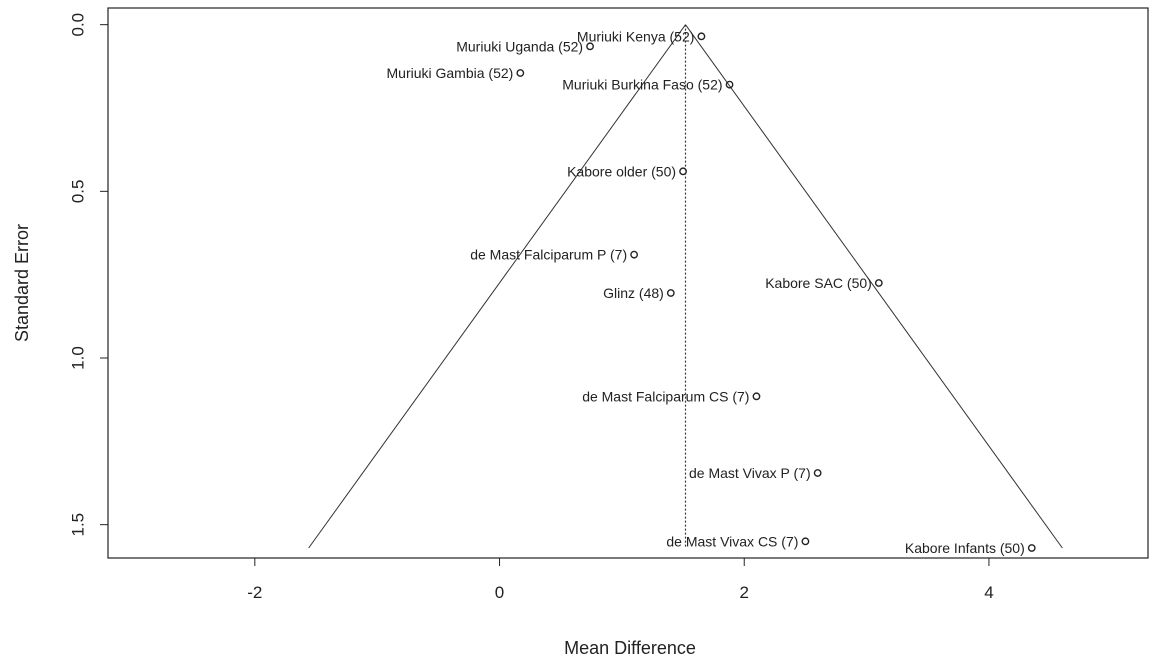  What do you see at coordinates (78, 25) in the screenshot?
I see `y-tick-label: 0.0` at bounding box center [78, 25].